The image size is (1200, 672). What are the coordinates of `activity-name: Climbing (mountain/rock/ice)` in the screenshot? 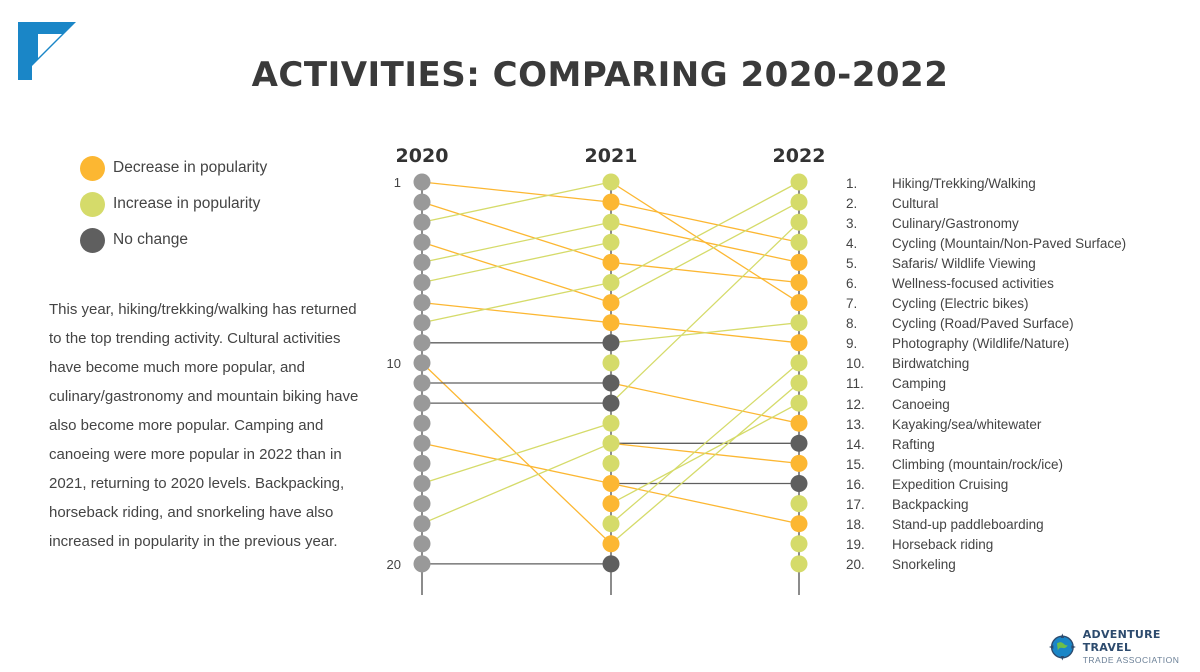 It's located at (978, 464).